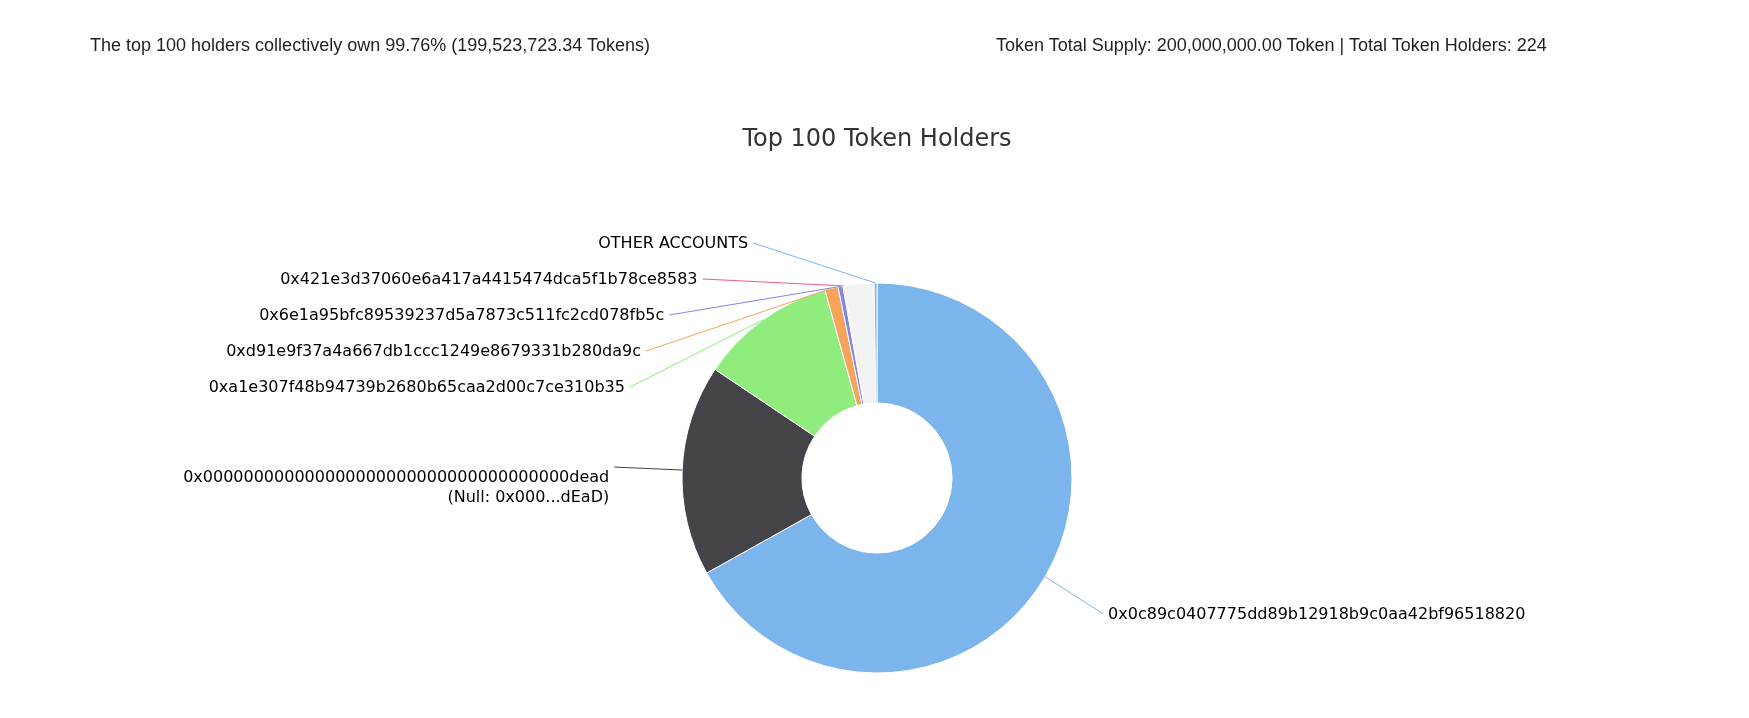 This screenshot has width=1749, height=718. What do you see at coordinates (1271, 45) in the screenshot?
I see `text: Token Total Supply: 200,000,000.00 Token | Total Token Holders: 224` at bounding box center [1271, 45].